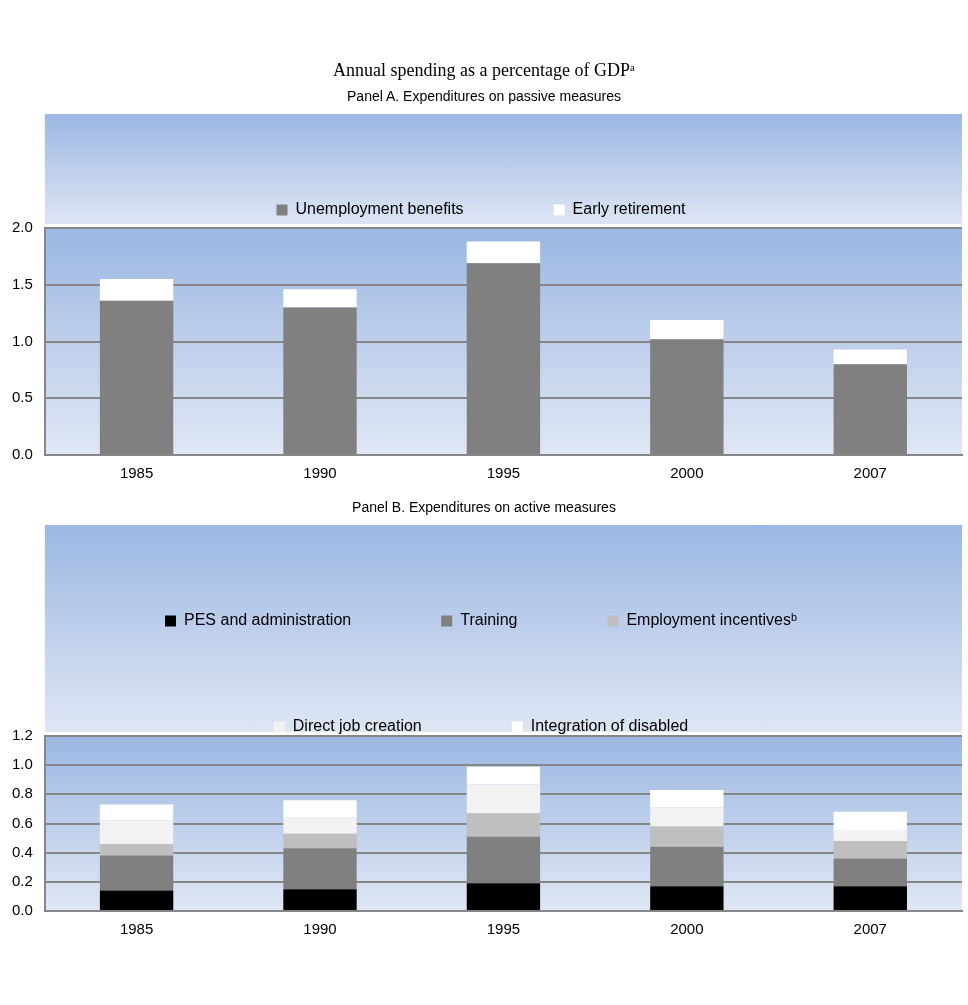  Describe the element at coordinates (629, 209) in the screenshot. I see `legend-label: Early retirement` at that location.